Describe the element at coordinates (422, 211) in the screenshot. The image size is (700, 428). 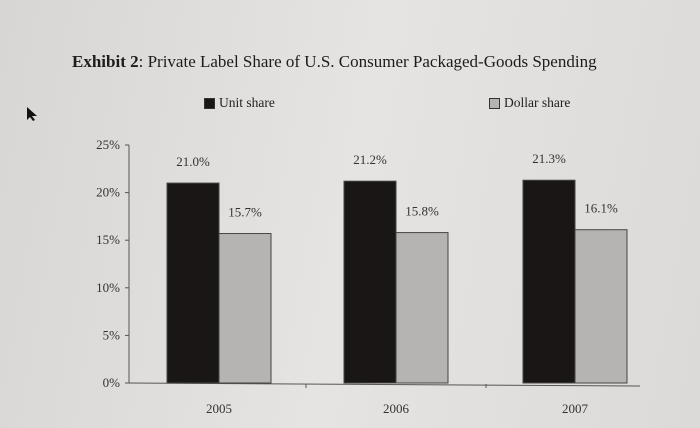
I see `data-label: 15.8%` at that location.